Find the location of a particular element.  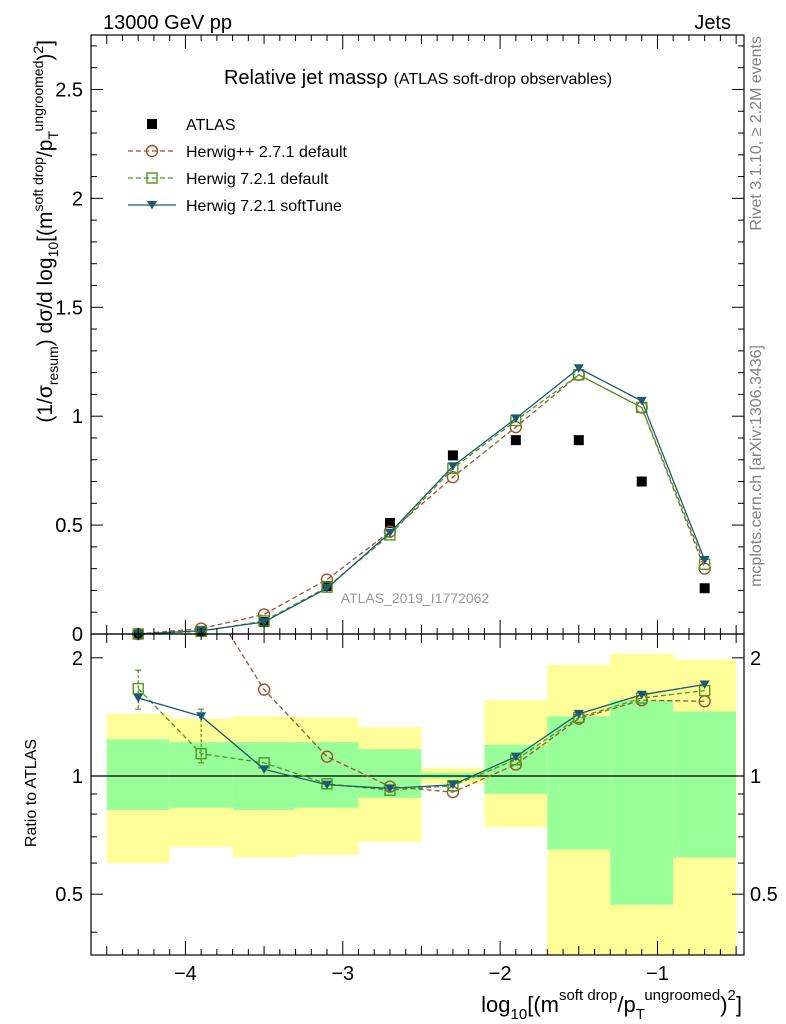

y-tick-label: 0 is located at coordinates (77, 635).